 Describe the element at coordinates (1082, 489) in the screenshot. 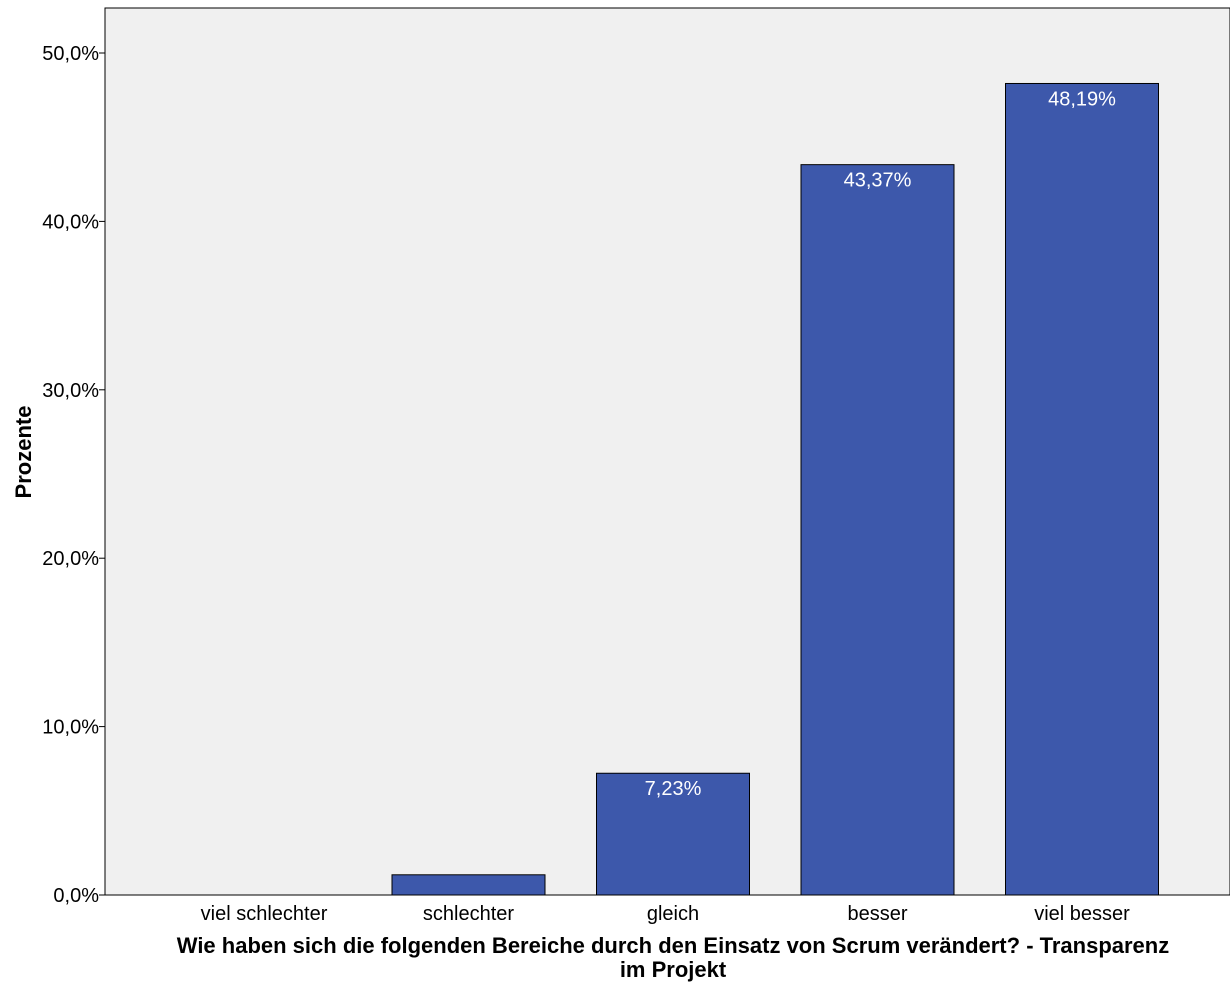

I see `bar-viel-besser` at that location.